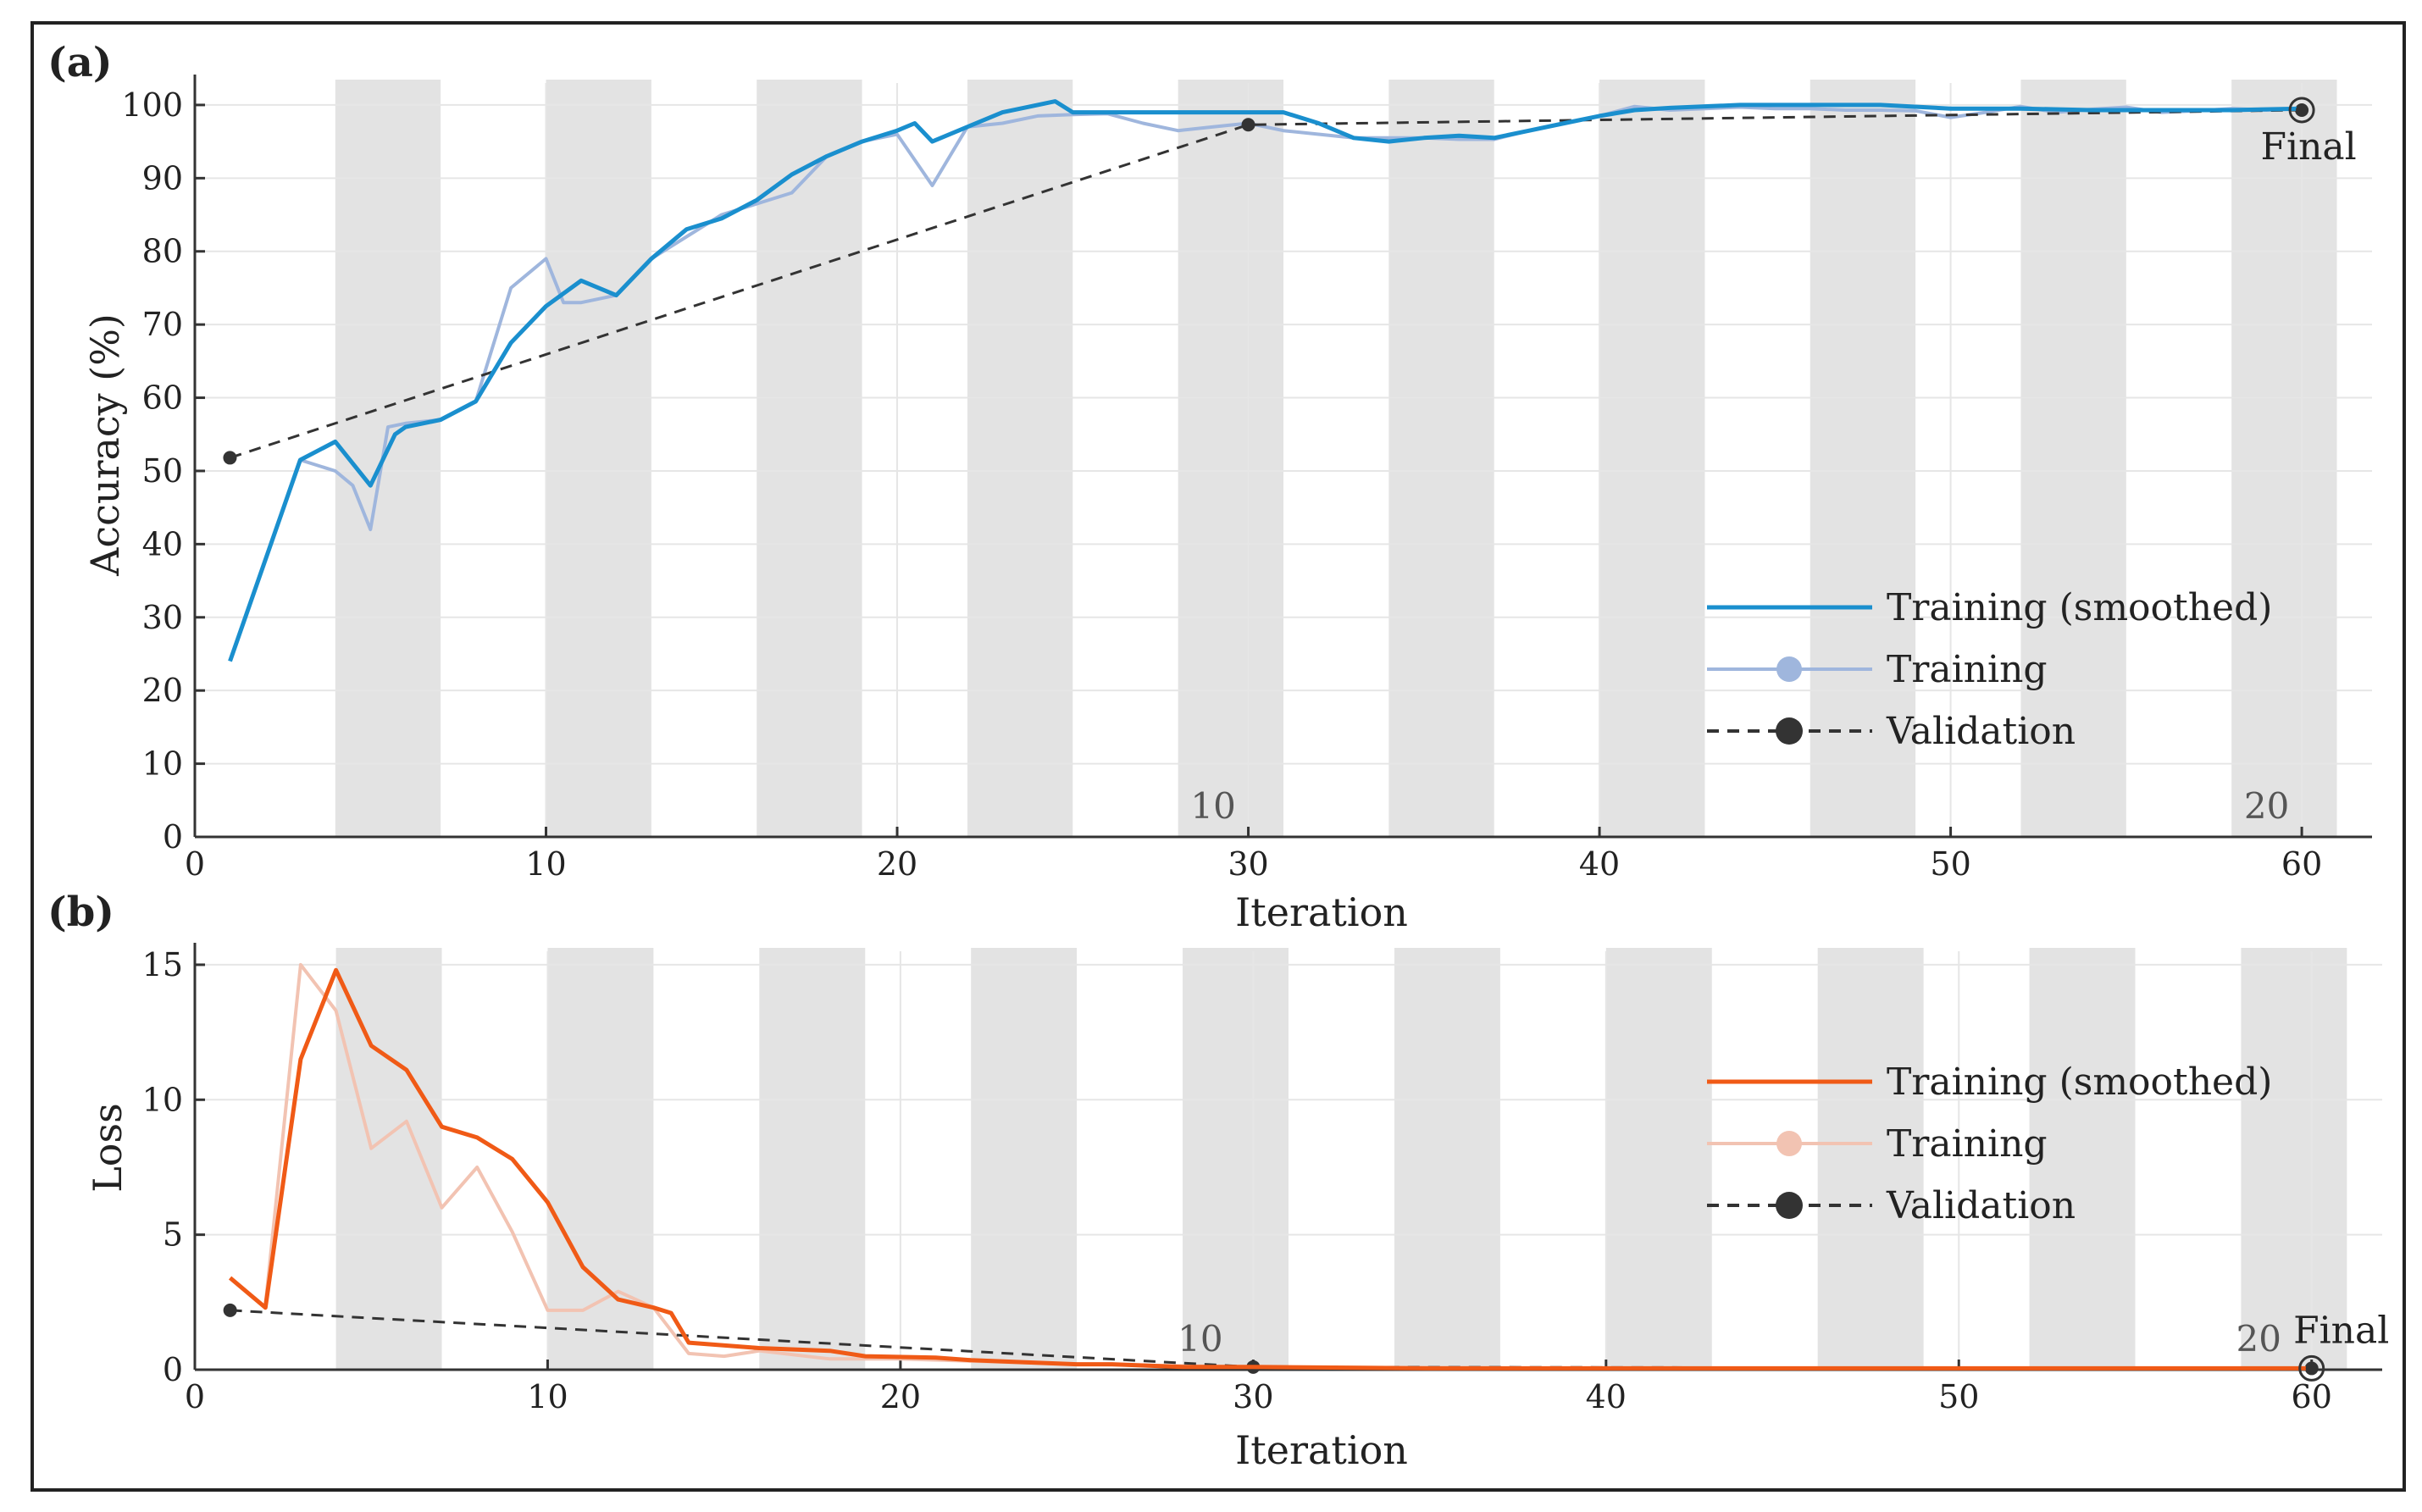  Describe the element at coordinates (162, 178) in the screenshot. I see `accuracy-y-tick-label: 90` at that location.